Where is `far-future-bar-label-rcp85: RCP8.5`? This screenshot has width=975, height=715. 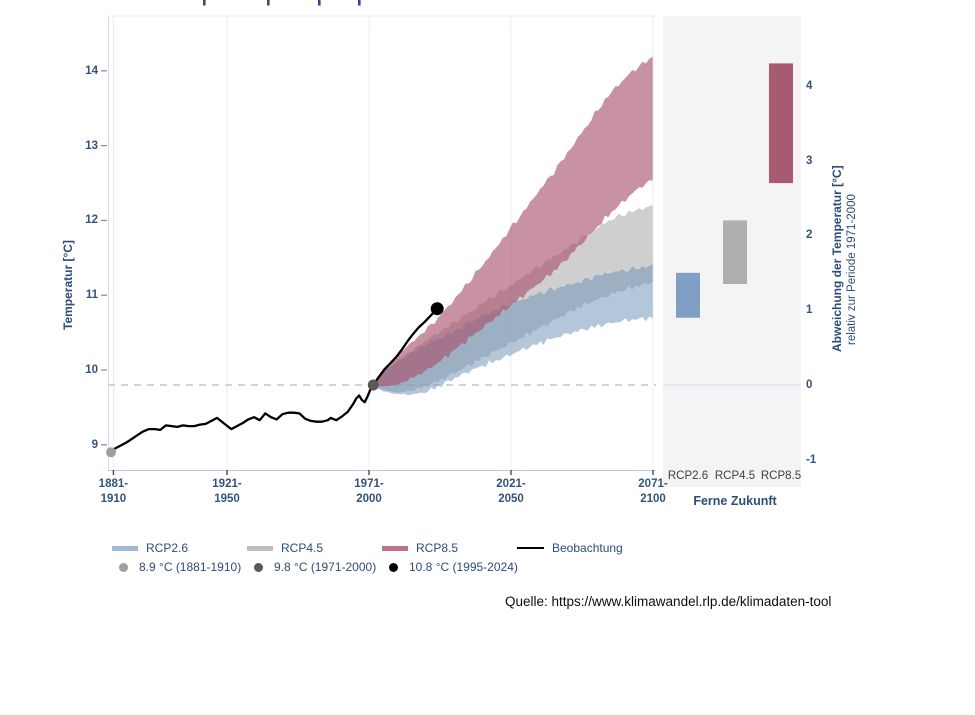 far-future-bar-label-rcp85: RCP8.5 is located at coordinates (781, 476).